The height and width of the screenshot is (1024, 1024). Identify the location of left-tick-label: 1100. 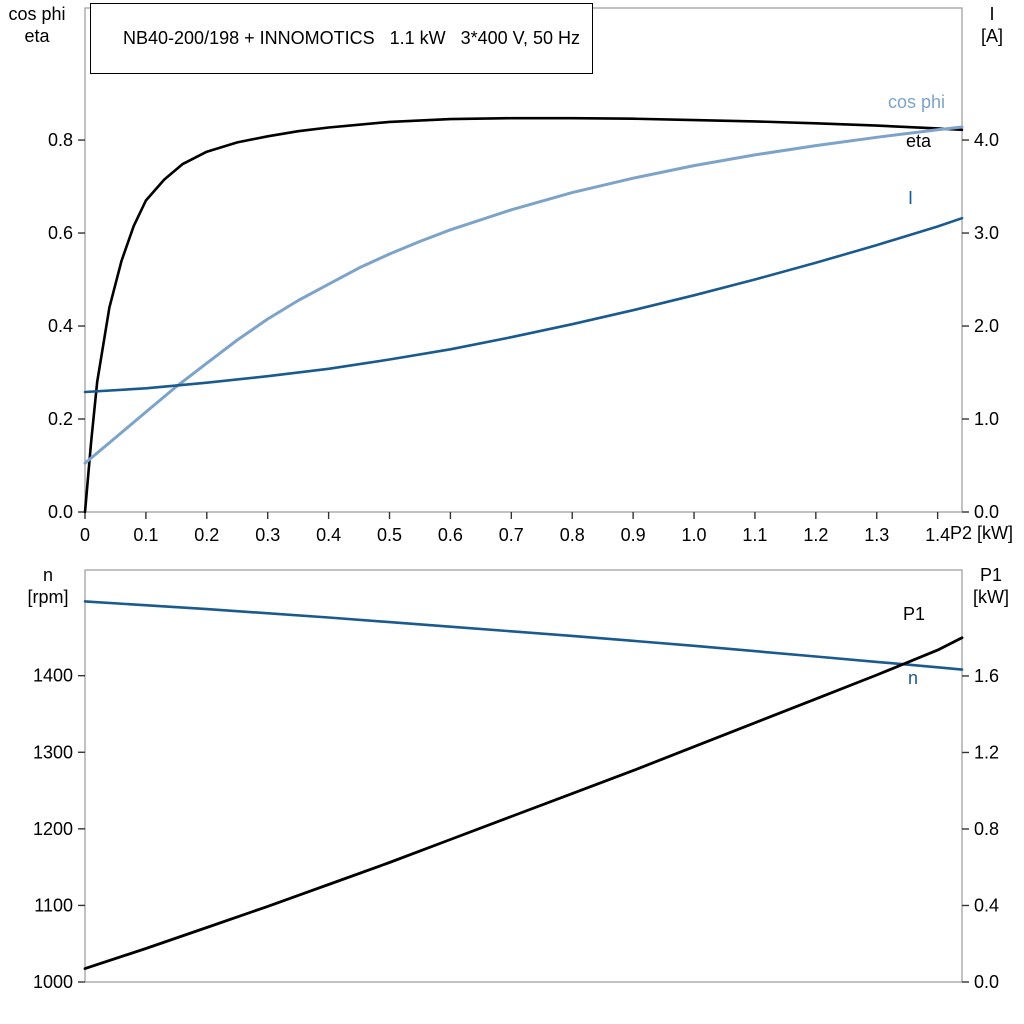
(53, 905).